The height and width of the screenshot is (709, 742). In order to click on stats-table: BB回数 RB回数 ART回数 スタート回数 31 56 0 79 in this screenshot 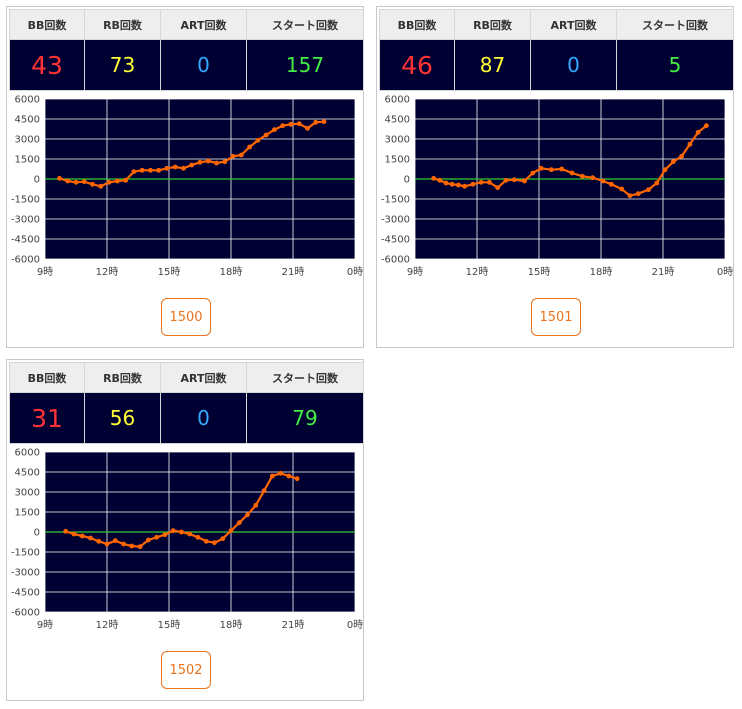, I will do `click(186, 402)`.